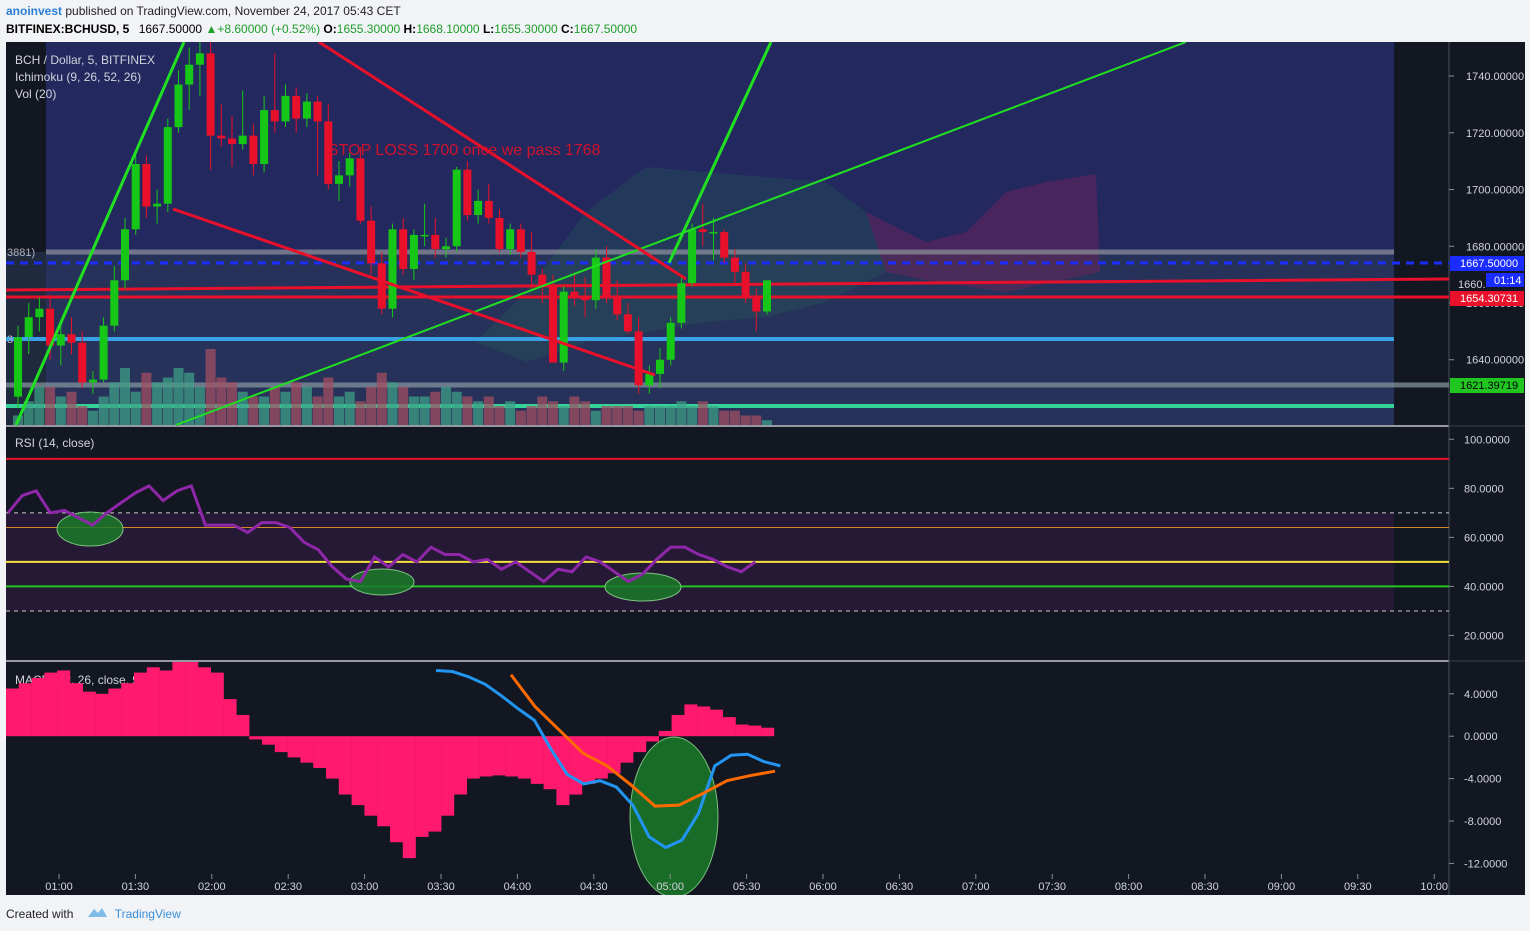 The image size is (1530, 931). What do you see at coordinates (674, 815) in the screenshot?
I see `macd-cross-marker` at bounding box center [674, 815].